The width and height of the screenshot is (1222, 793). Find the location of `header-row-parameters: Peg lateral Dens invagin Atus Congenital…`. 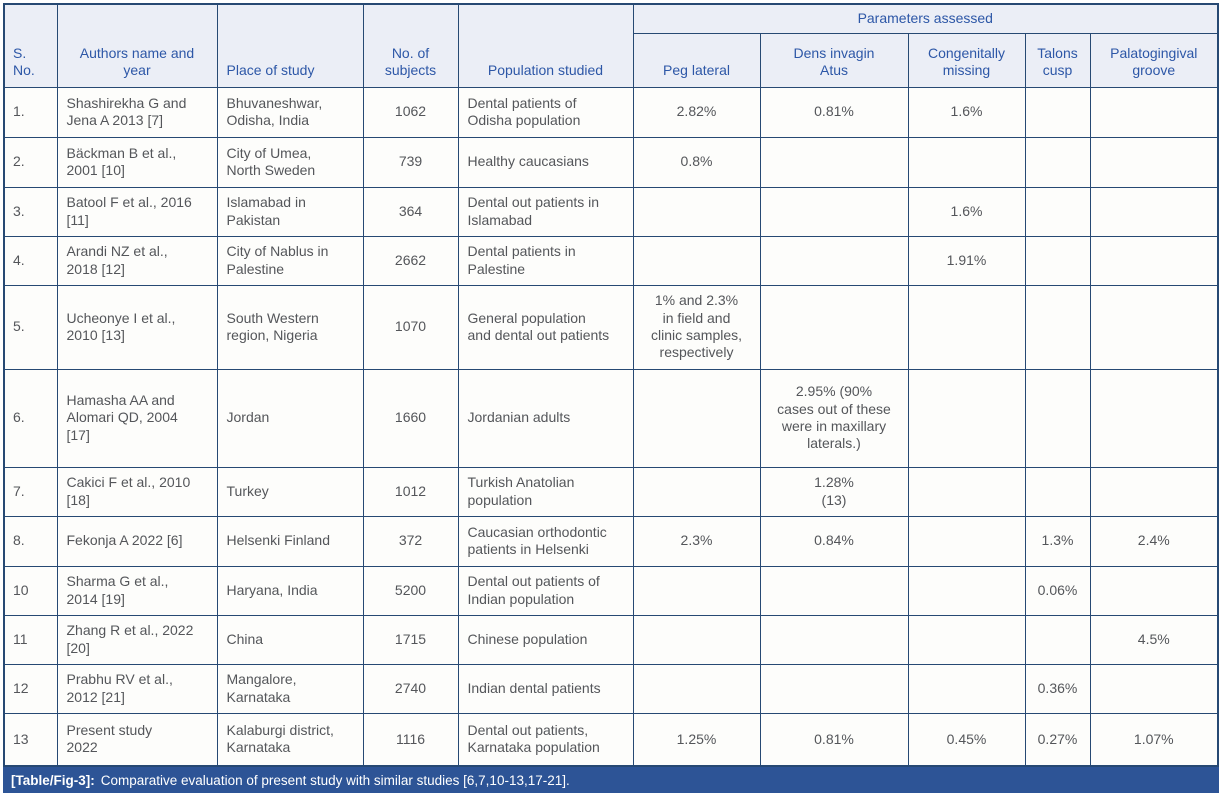

header-row-parameters: Peg lateral Dens invagin Atus Congenital… is located at coordinates (611, 60).